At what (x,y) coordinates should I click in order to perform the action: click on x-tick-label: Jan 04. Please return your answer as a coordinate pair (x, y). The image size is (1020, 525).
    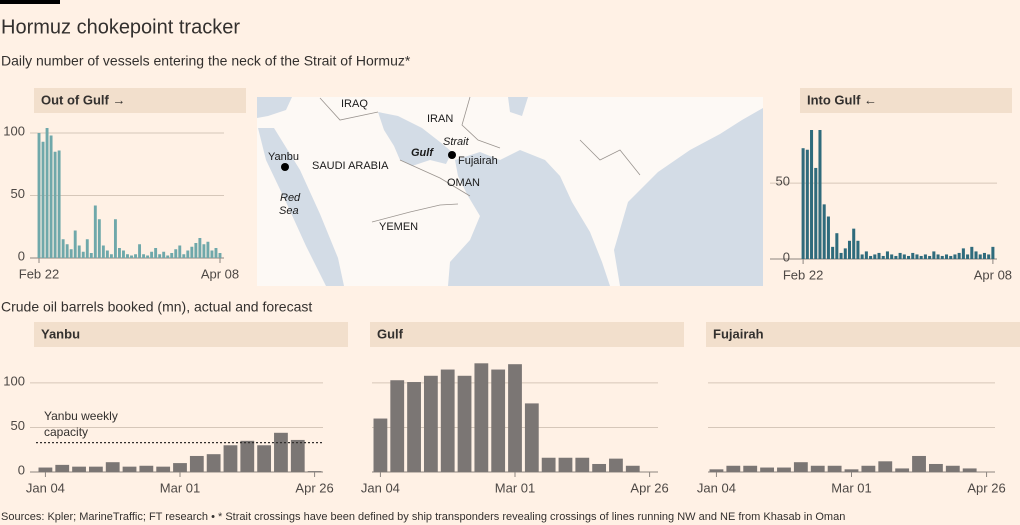
    Looking at the image, I should click on (45, 487).